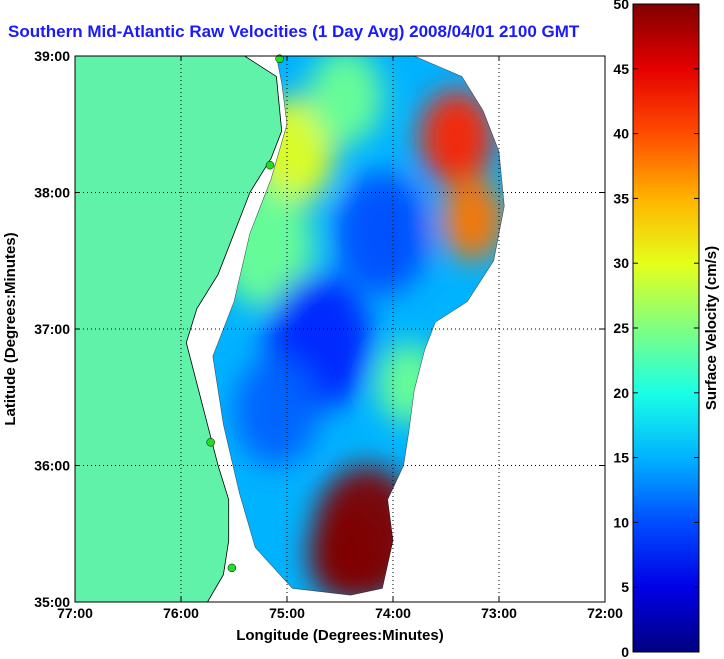 The image size is (724, 659). What do you see at coordinates (621, 458) in the screenshot?
I see `colorbar-tick-label: 15` at bounding box center [621, 458].